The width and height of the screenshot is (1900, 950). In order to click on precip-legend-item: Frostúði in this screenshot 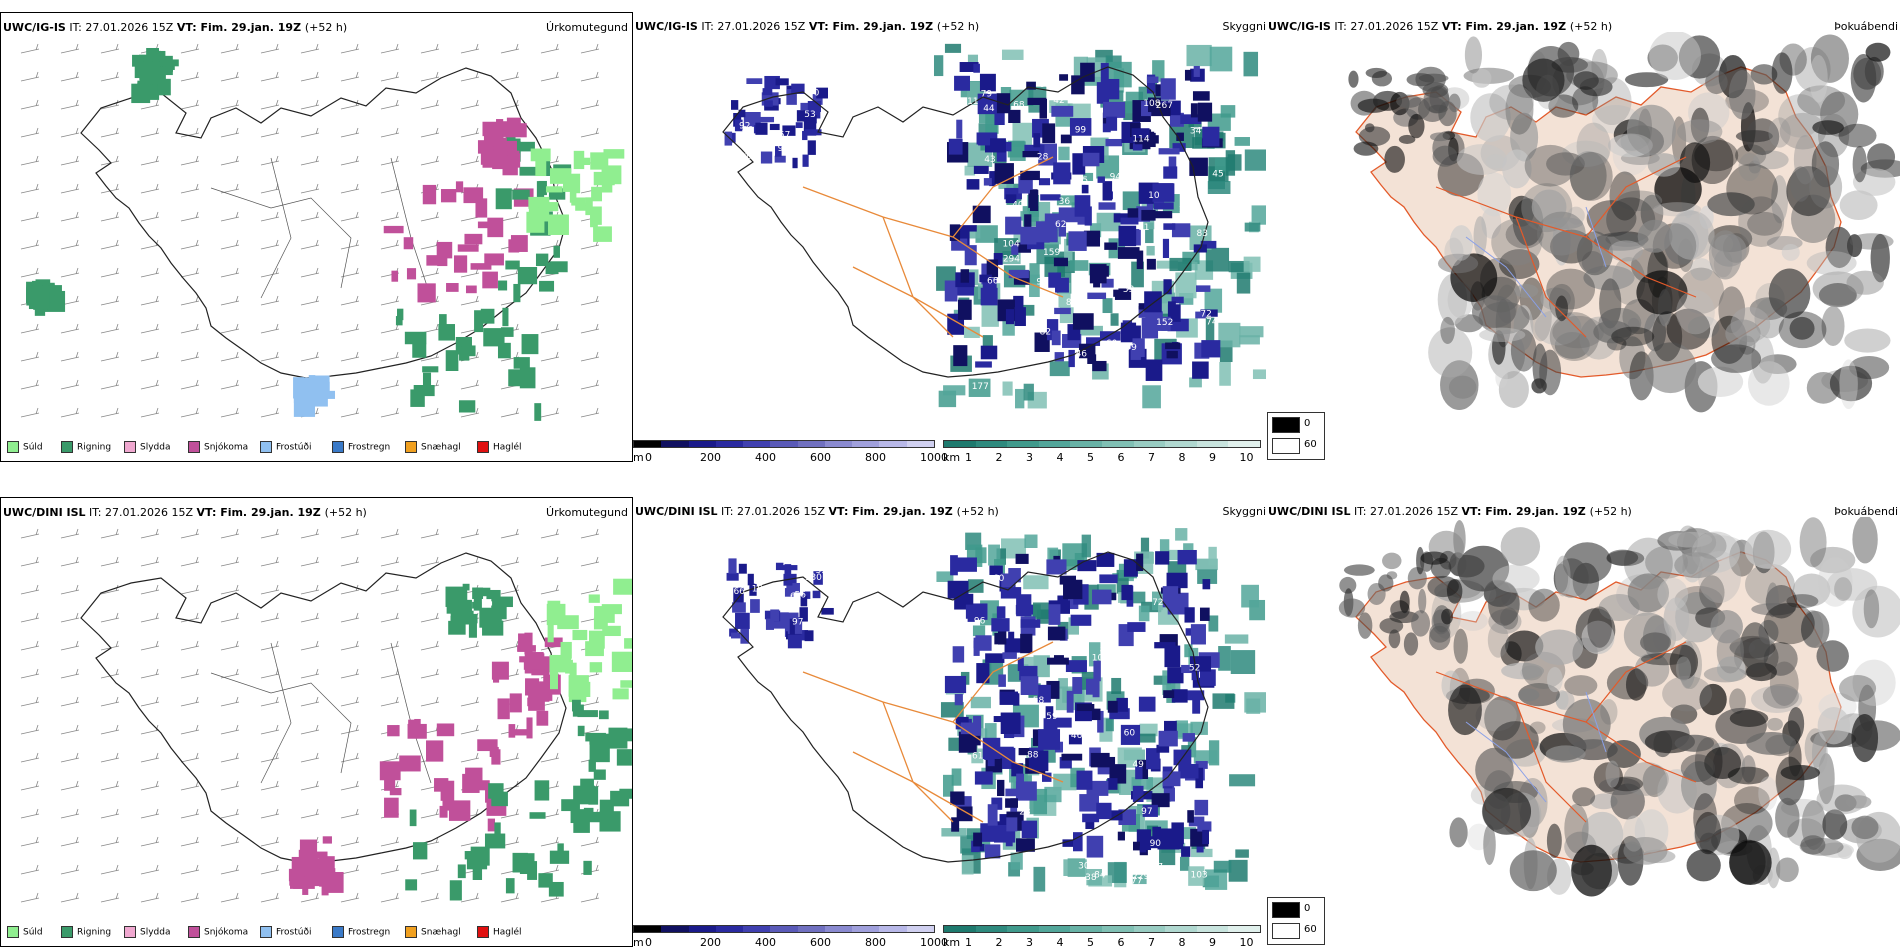, I will do `click(285, 447)`.